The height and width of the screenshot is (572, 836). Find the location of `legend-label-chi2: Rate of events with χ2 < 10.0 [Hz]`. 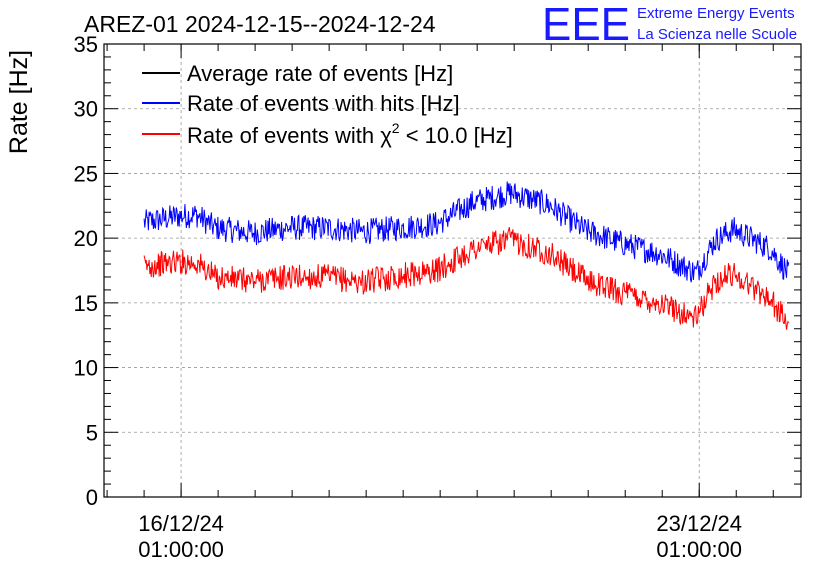

legend-label-chi2: Rate of events with χ2 < 10.0 [Hz] is located at coordinates (350, 134).